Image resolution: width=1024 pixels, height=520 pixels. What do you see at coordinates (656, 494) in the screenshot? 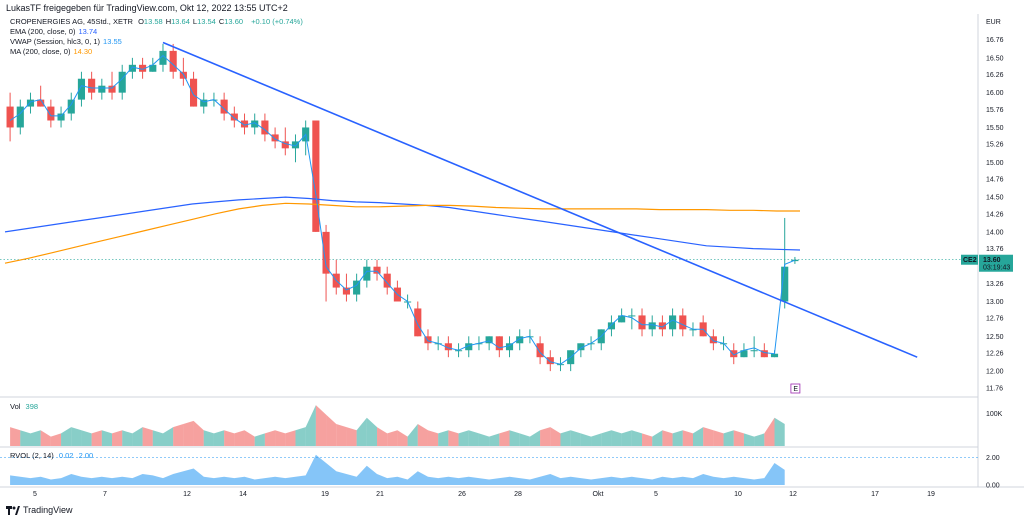
I see `time-tick: 5` at bounding box center [656, 494].